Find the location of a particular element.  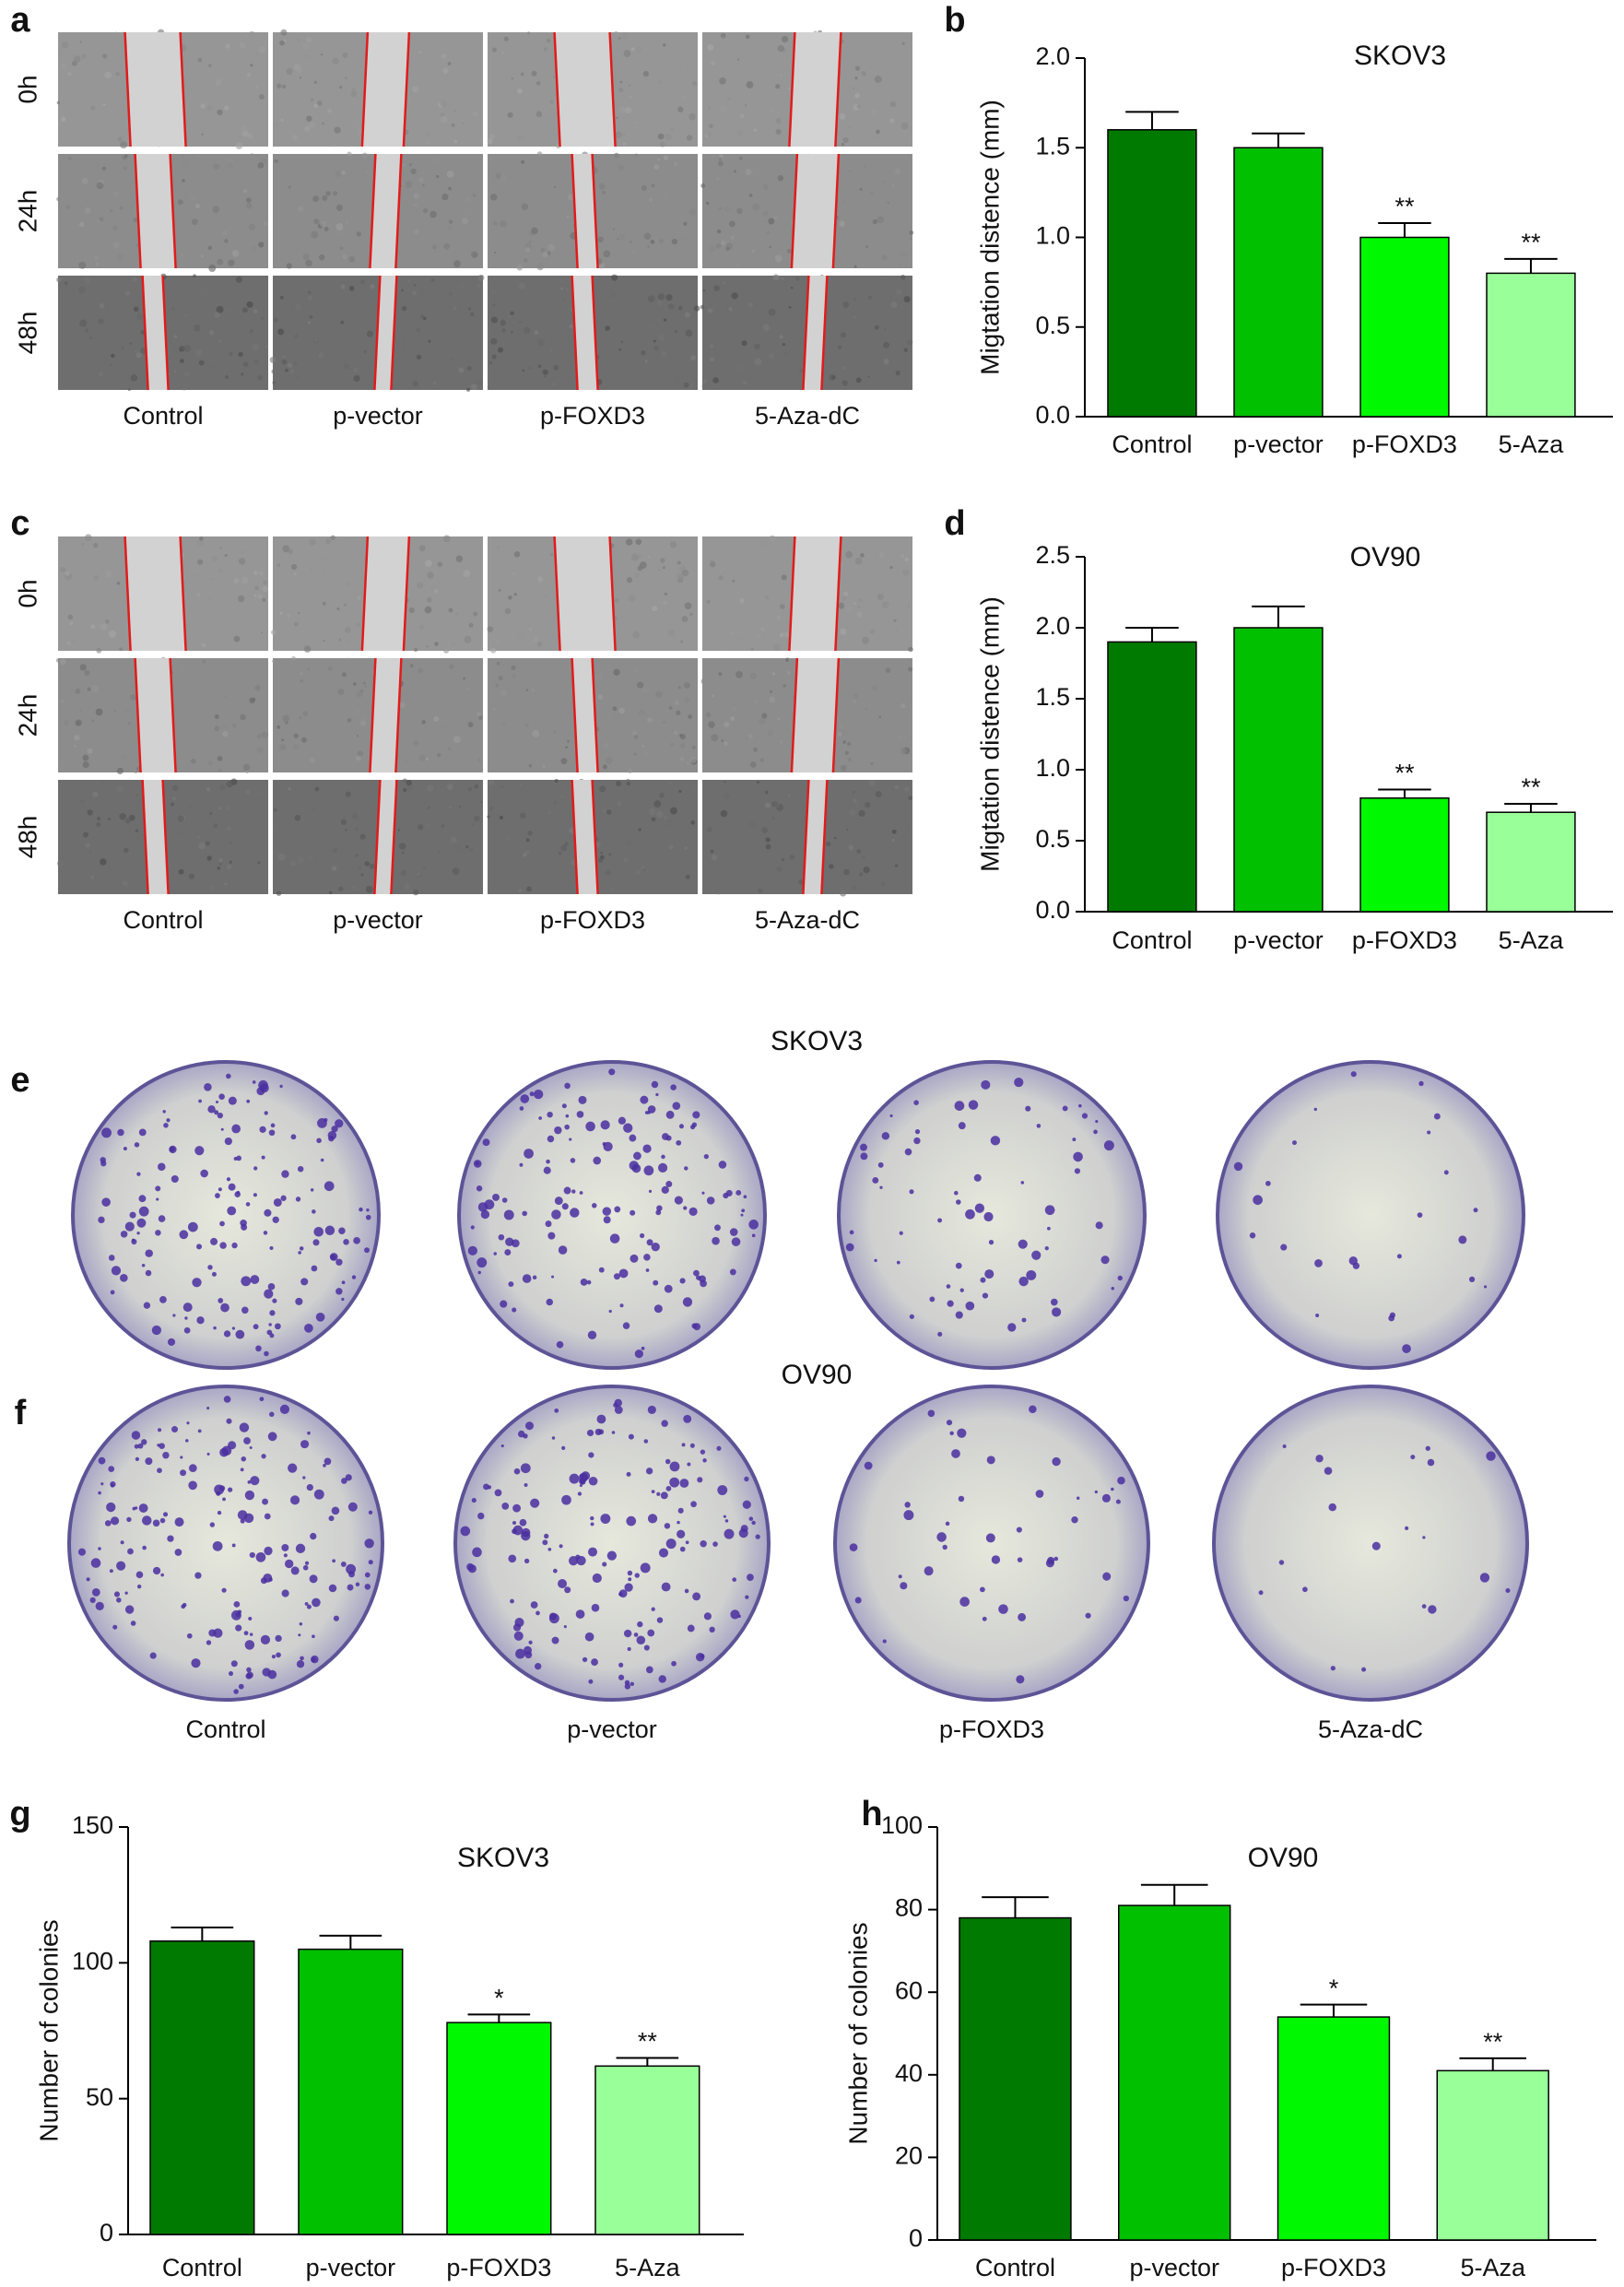

culture-plate is located at coordinates (612, 1215).